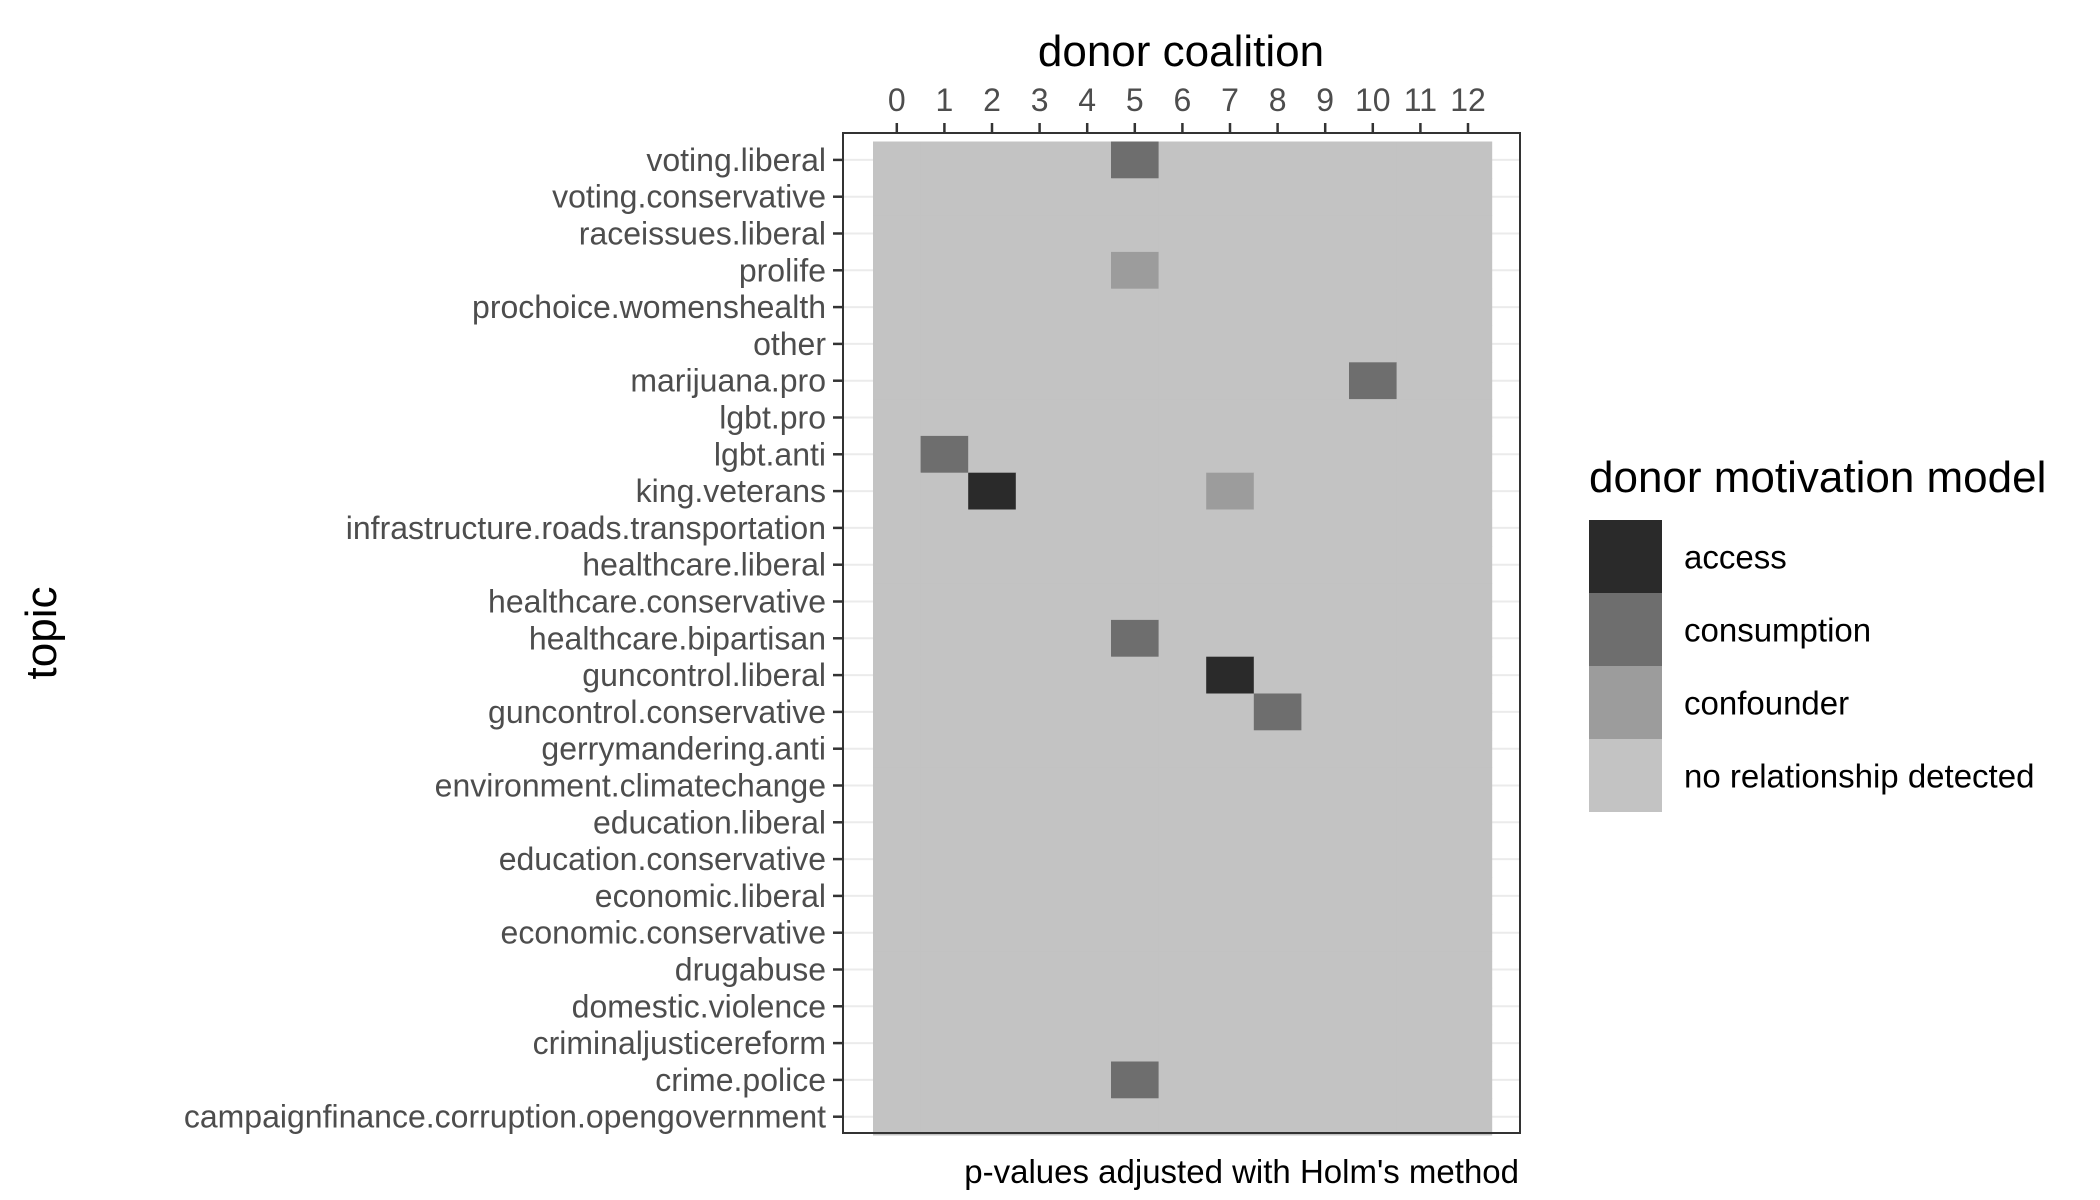 This screenshot has height=1200, width=2100. I want to click on y-axis-title: topic, so click(41, 633).